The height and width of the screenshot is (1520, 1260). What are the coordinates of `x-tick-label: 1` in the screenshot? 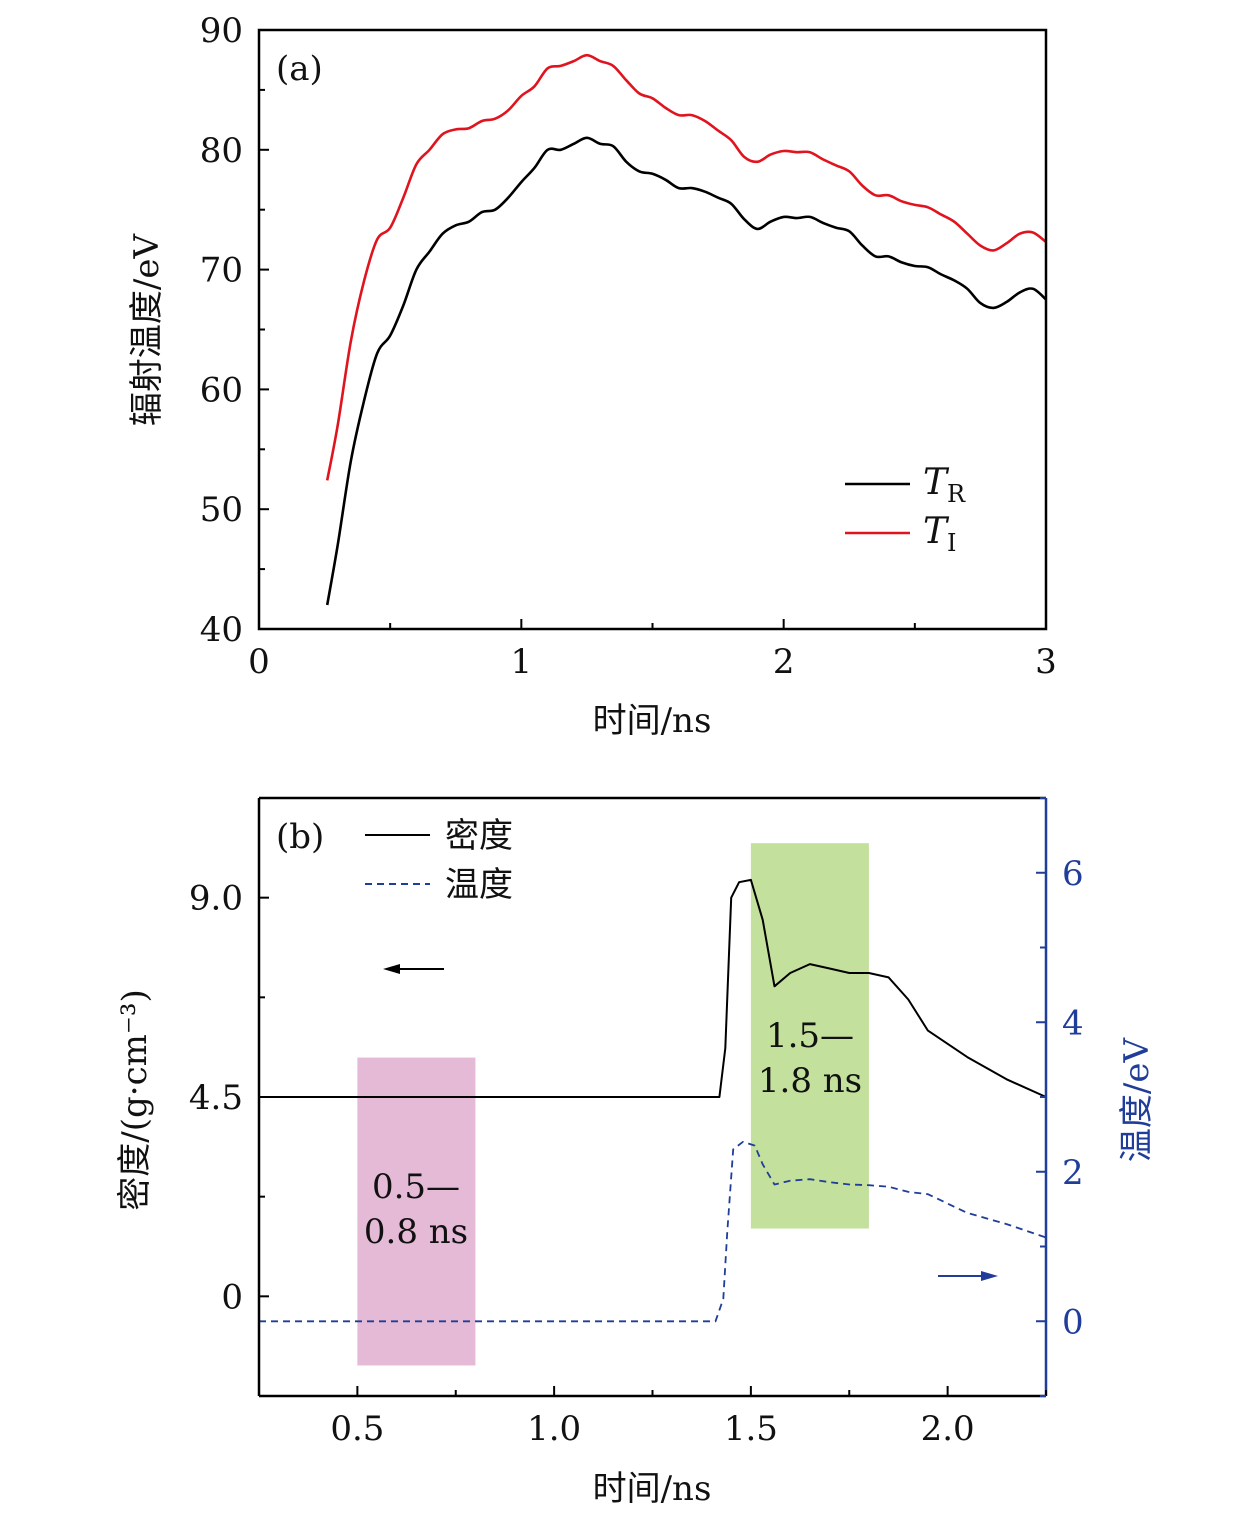 It's located at (522, 662).